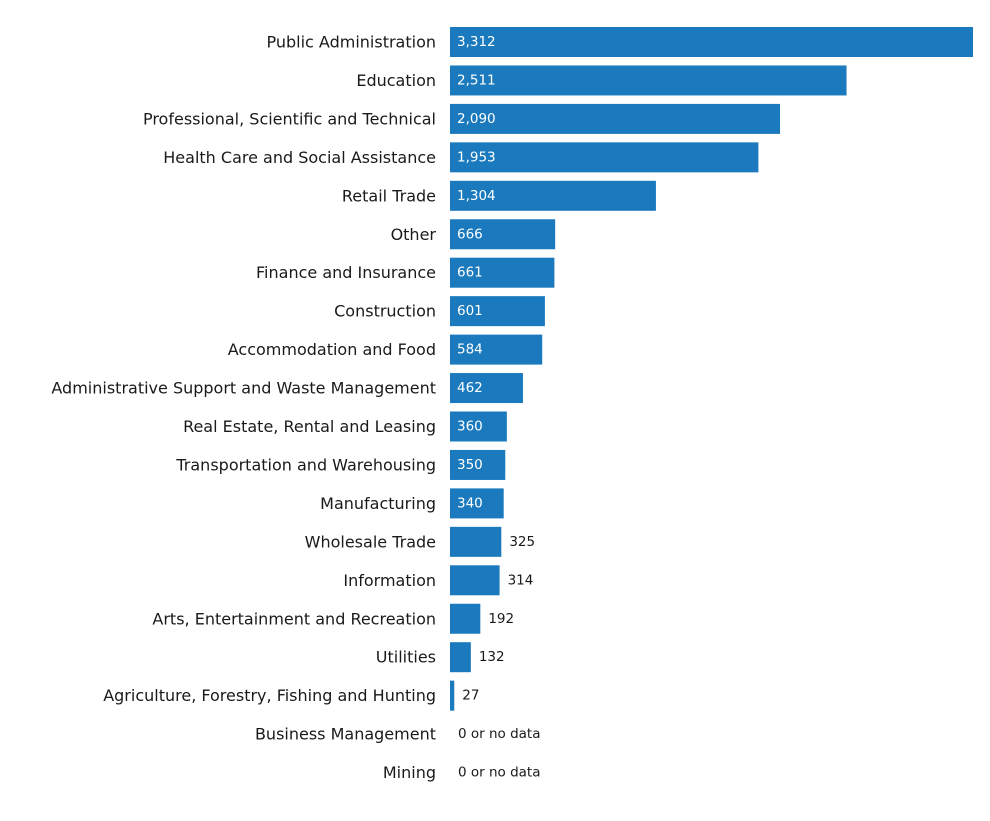 This screenshot has width=990, height=821. I want to click on category-label: Business Management, so click(345, 734).